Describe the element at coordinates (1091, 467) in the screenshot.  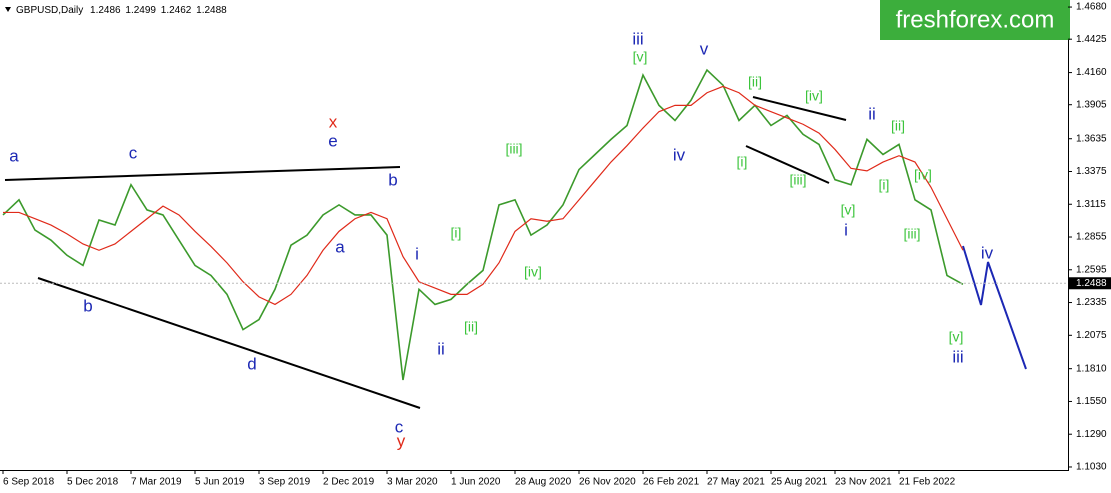
I see `y-tick-label: 1.1030` at that location.